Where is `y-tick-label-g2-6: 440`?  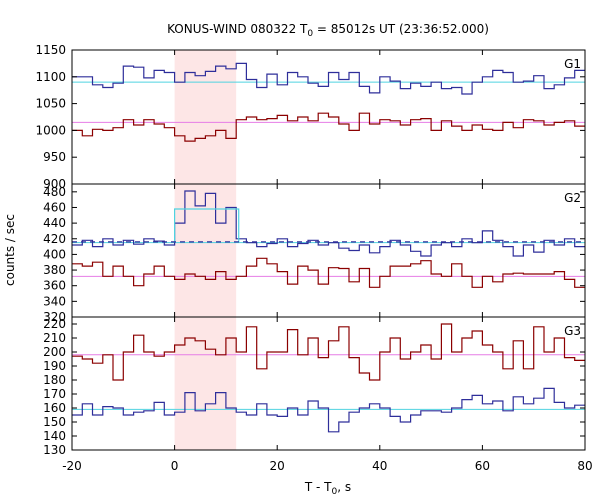
y-tick-label-g2-6: 440 is located at coordinates (54, 223).